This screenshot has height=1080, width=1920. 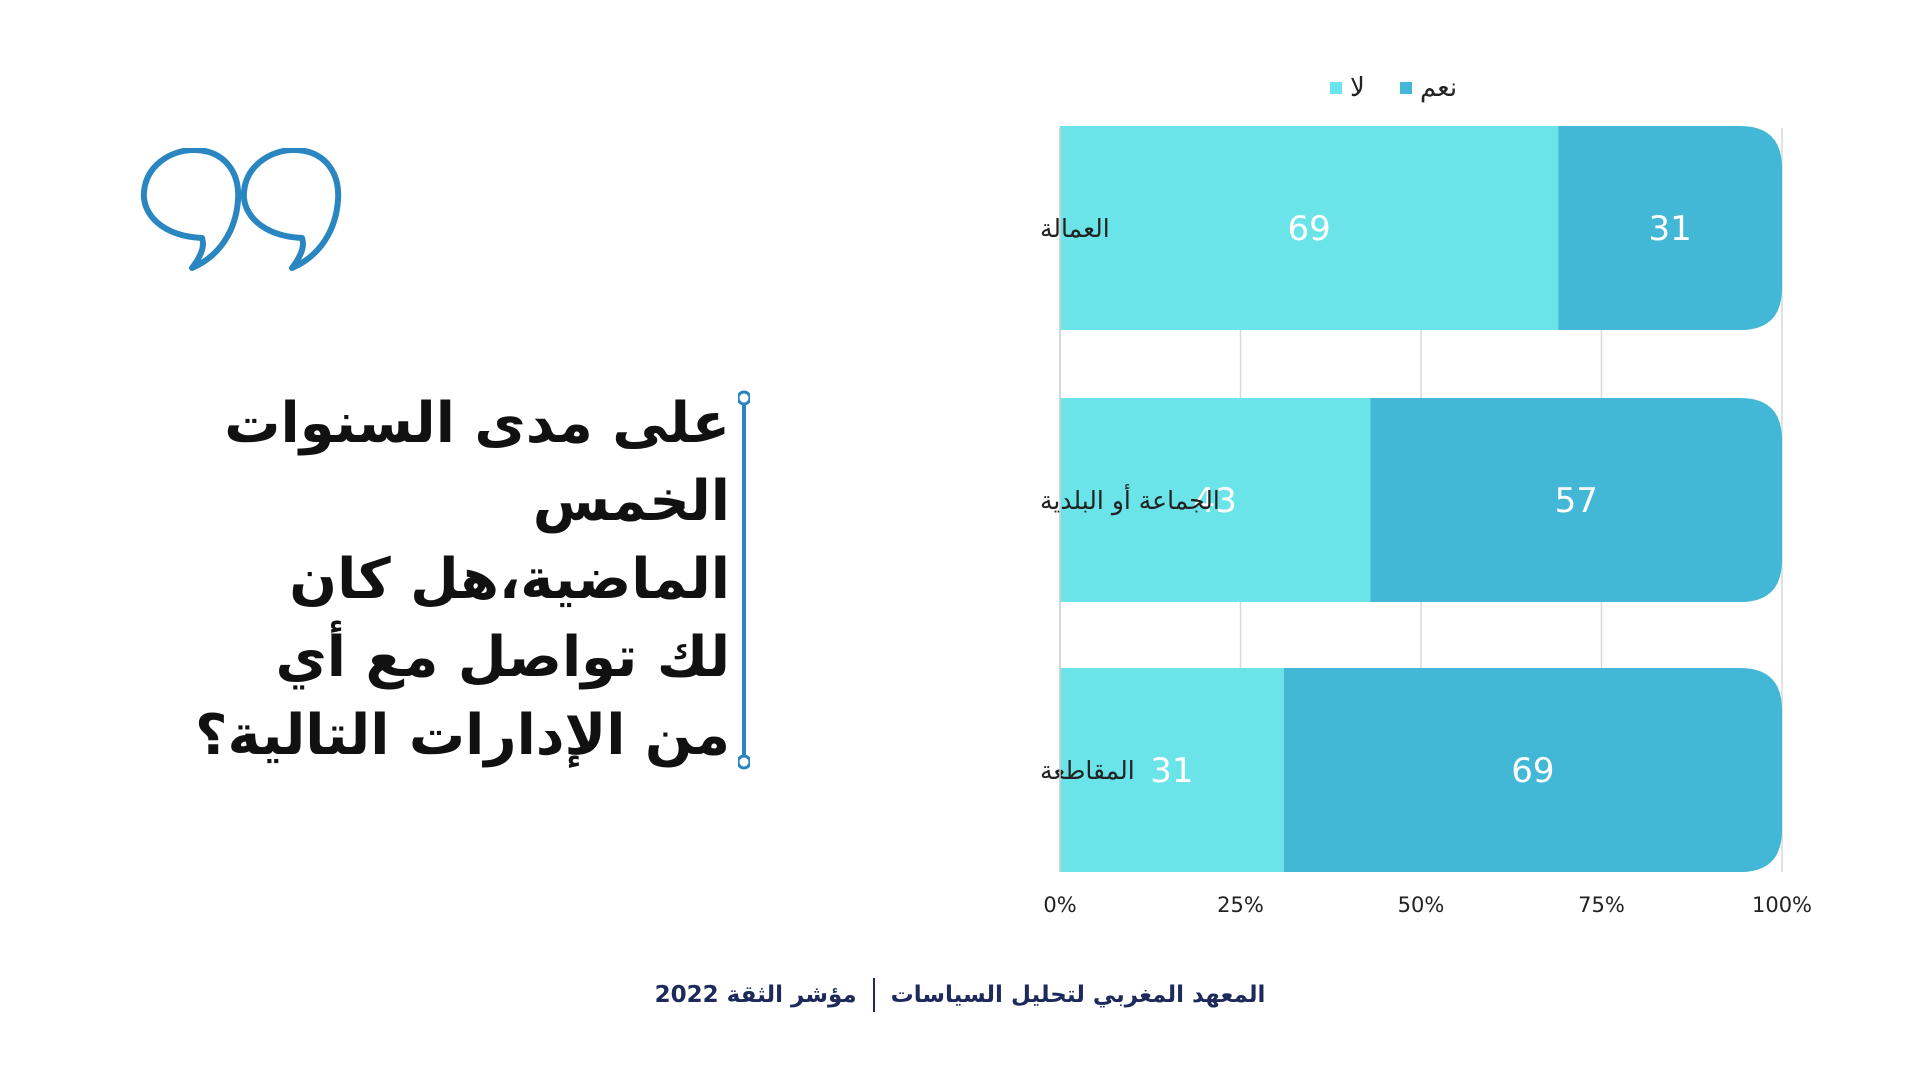 I want to click on question-line: لك تواصل مع أي, so click(x=502, y=657).